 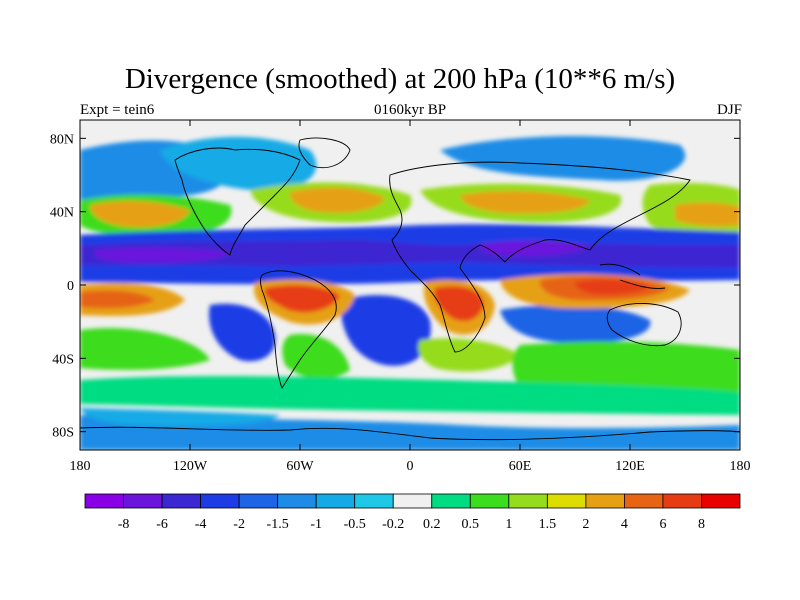 I want to click on x-tick-label: 0, so click(x=410, y=466).